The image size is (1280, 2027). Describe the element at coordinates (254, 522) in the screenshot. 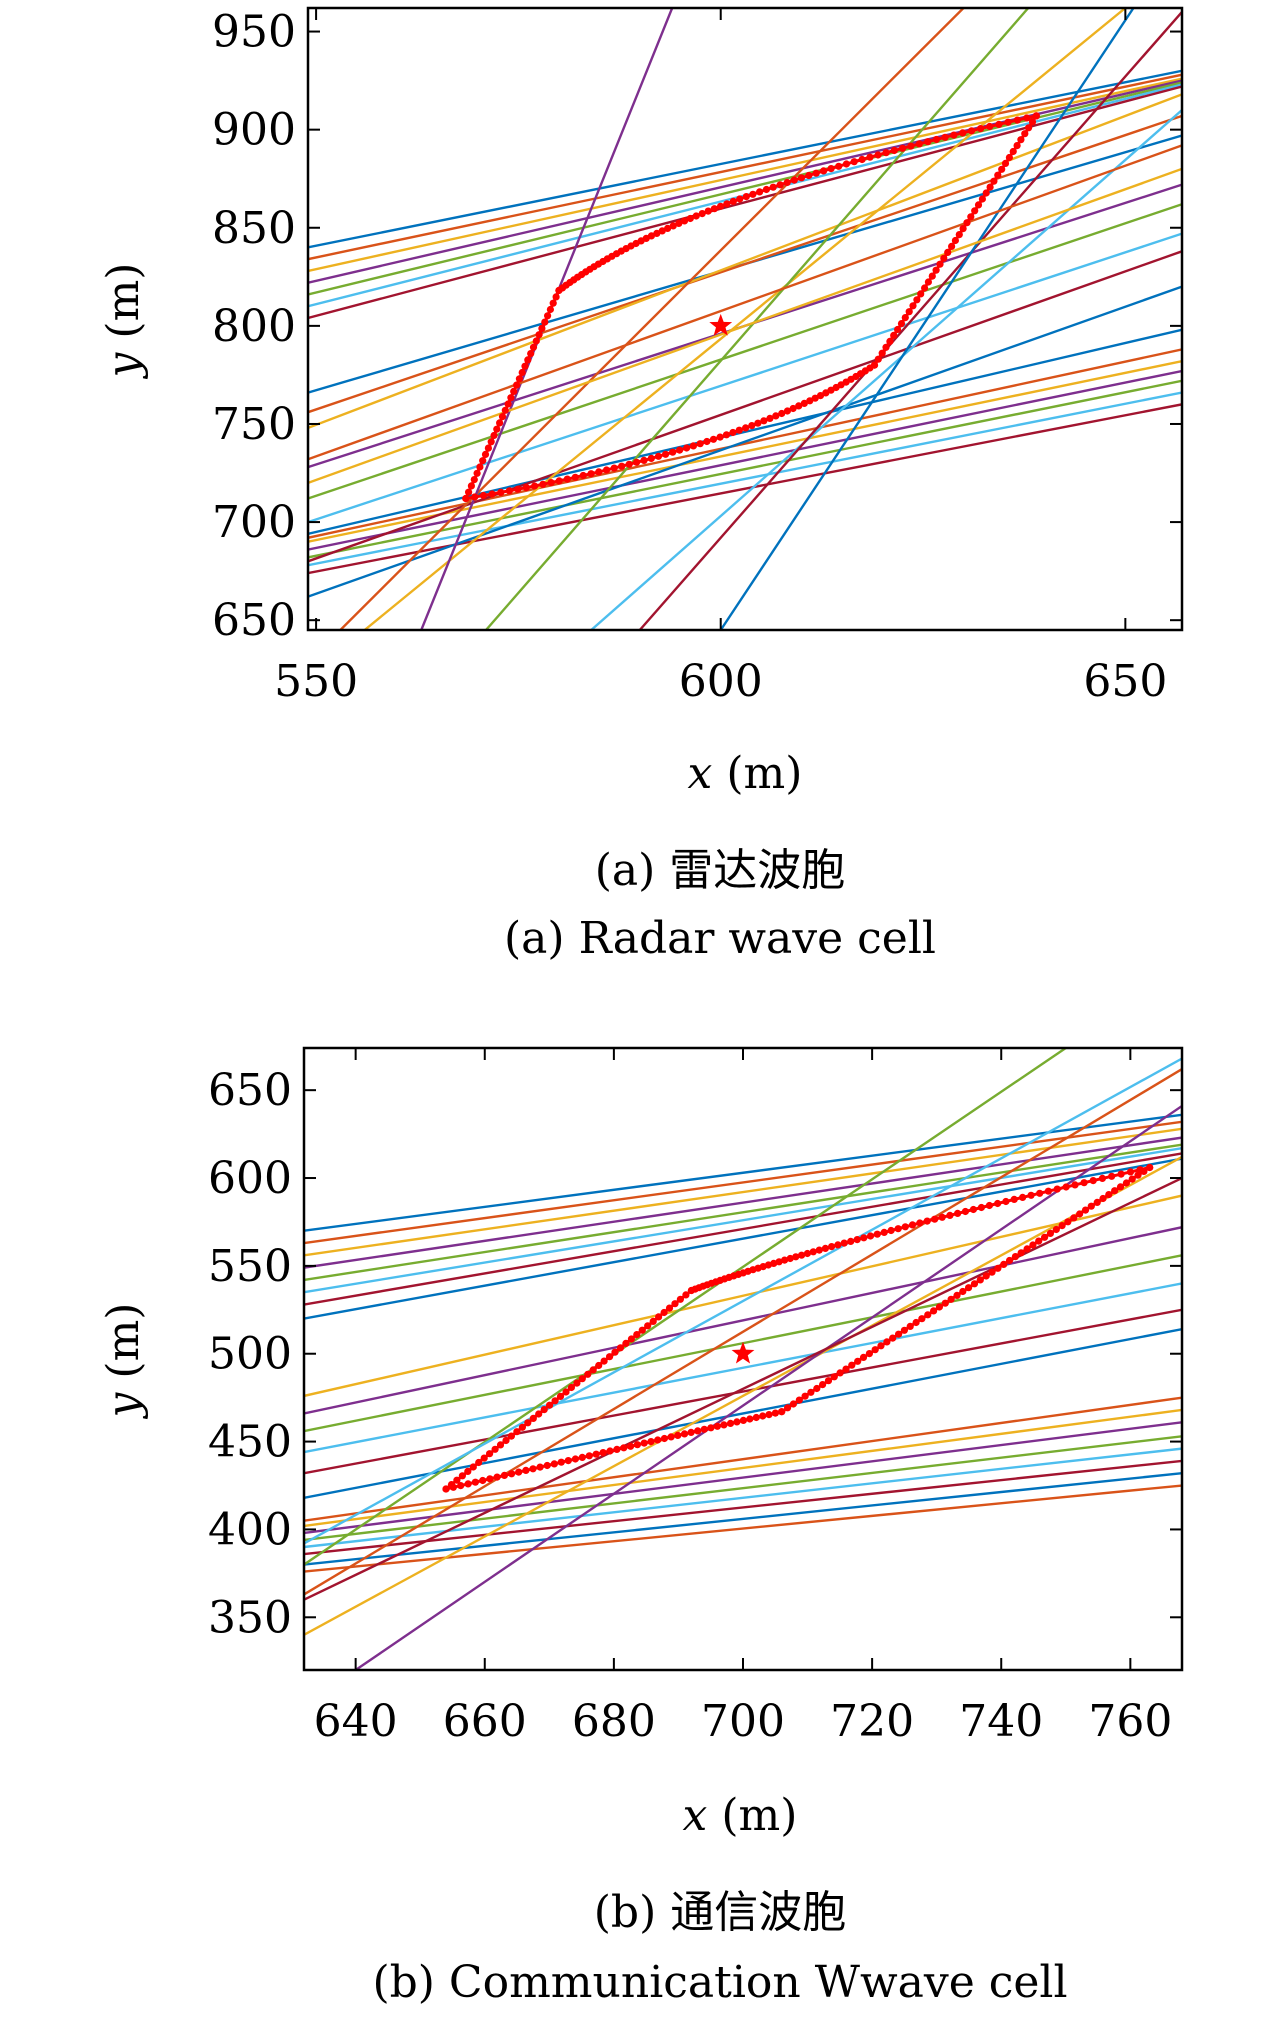

I see `y-tick-label: 700` at that location.